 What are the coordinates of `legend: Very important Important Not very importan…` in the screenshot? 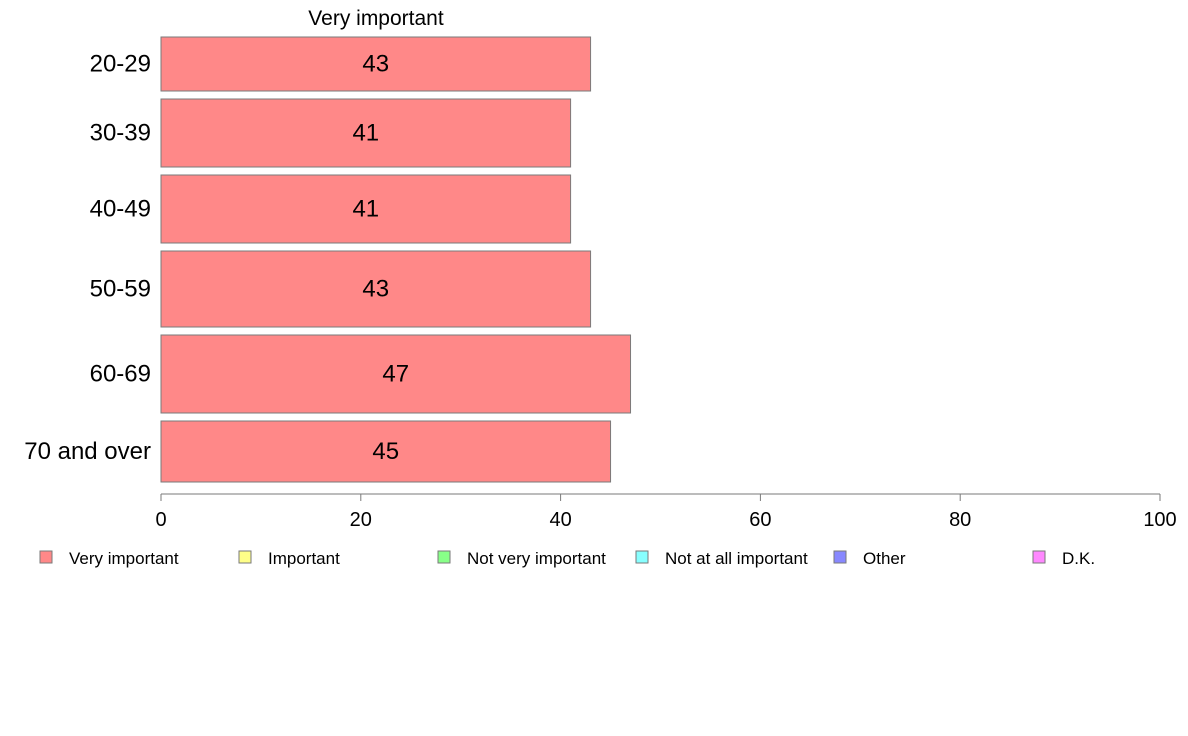 It's located at (567, 558).